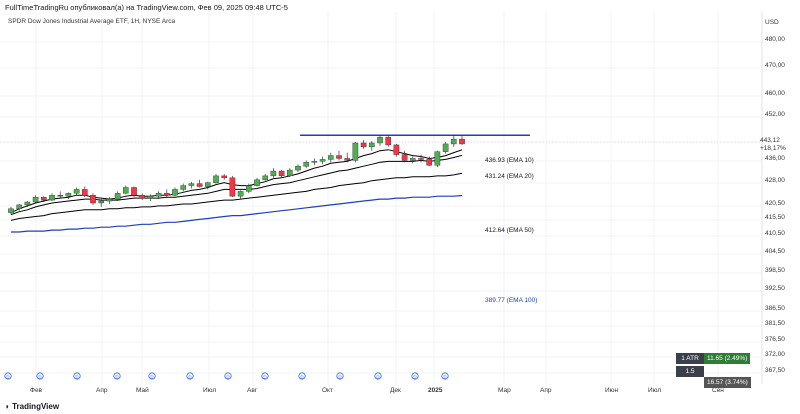  What do you see at coordinates (772, 22) in the screenshot?
I see `currency-label: USD` at bounding box center [772, 22].